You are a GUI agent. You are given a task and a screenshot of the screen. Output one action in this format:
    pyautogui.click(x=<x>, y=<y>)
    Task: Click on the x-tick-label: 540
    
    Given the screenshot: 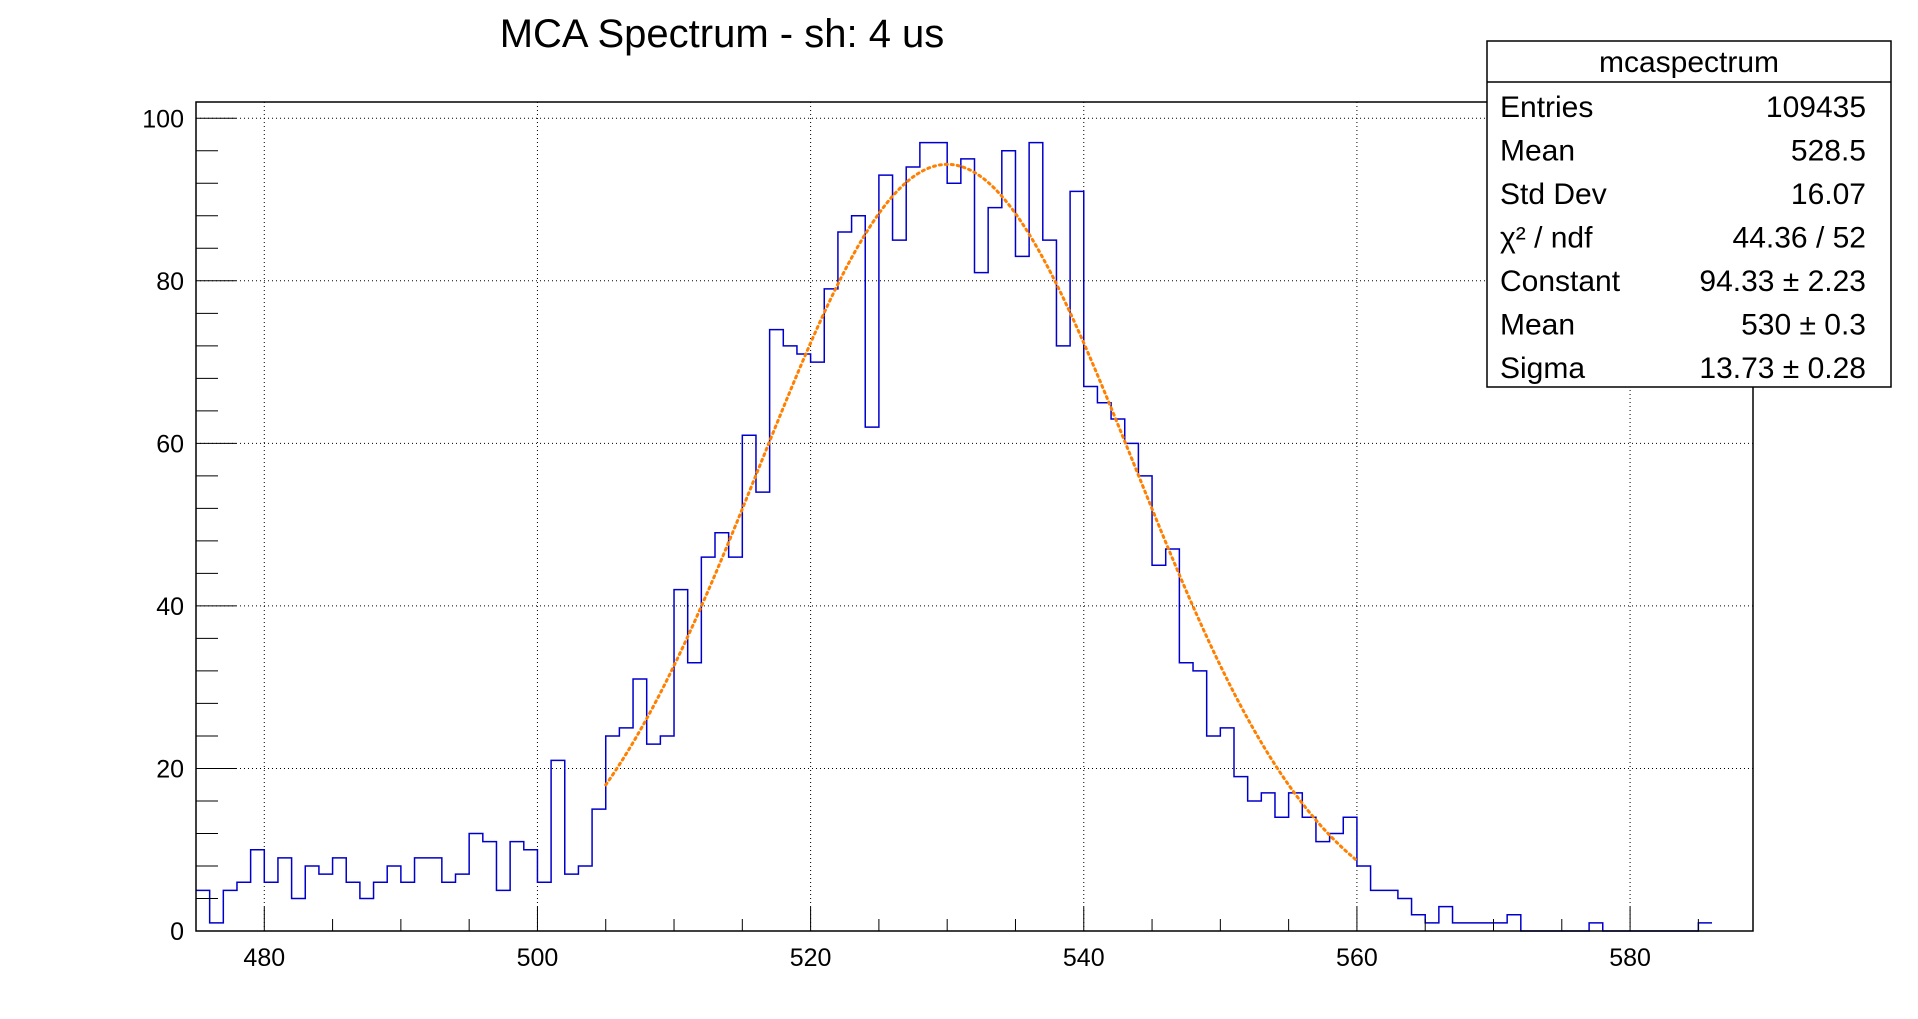 What is the action you would take?
    pyautogui.click(x=1084, y=958)
    